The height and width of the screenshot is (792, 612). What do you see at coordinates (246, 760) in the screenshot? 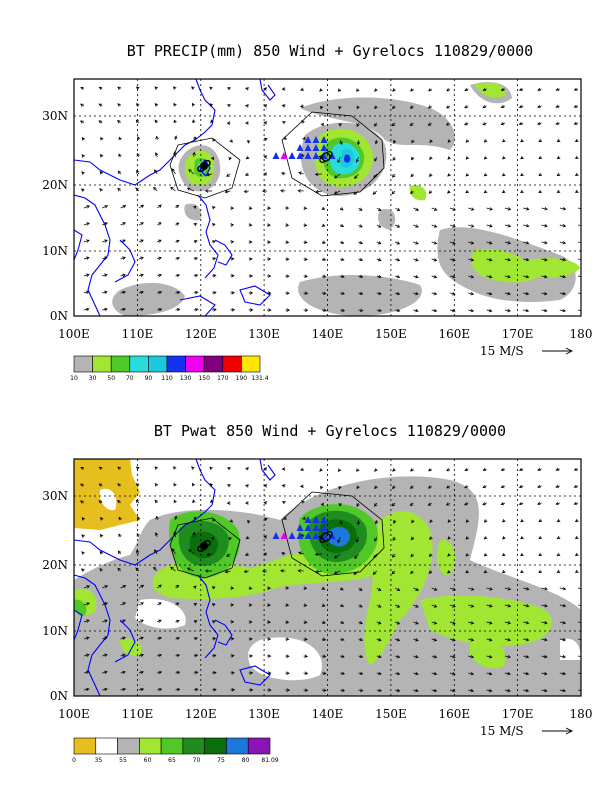
I see `colorbar-label: 80` at bounding box center [246, 760].